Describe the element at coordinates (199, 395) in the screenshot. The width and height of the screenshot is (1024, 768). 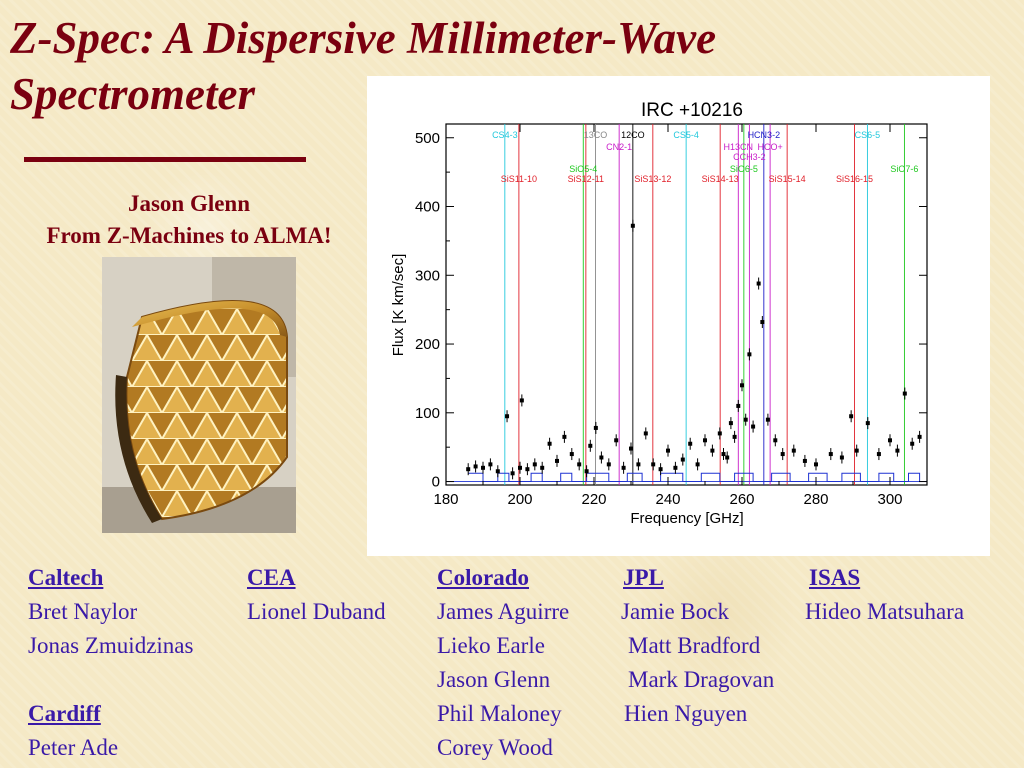
I see `grating-illustration` at that location.